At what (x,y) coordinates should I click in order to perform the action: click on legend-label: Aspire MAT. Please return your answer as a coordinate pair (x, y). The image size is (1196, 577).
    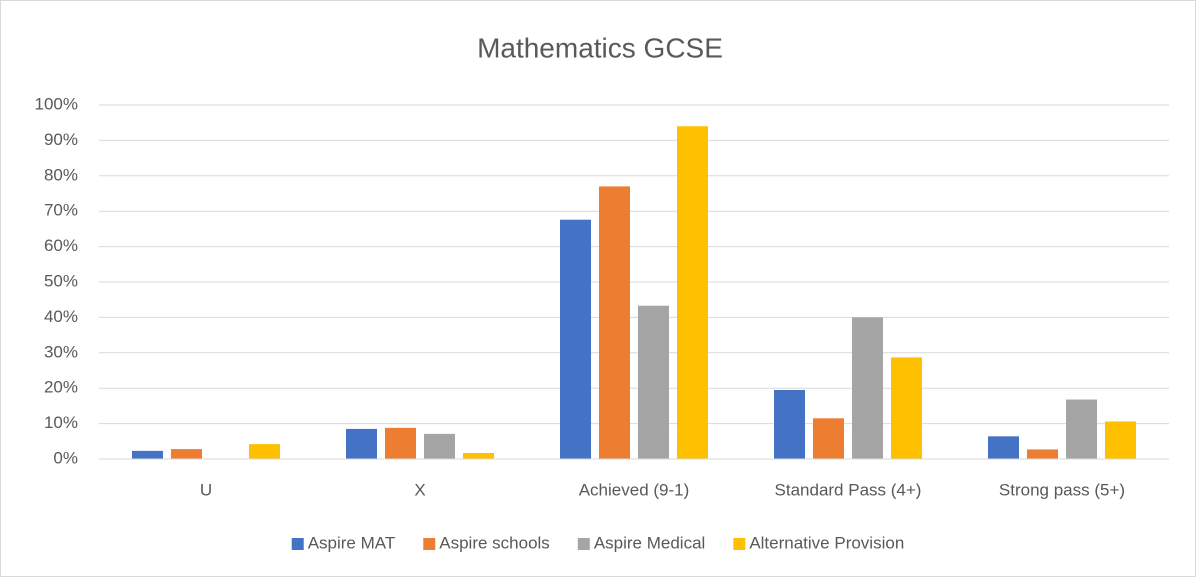
    Looking at the image, I should click on (352, 542).